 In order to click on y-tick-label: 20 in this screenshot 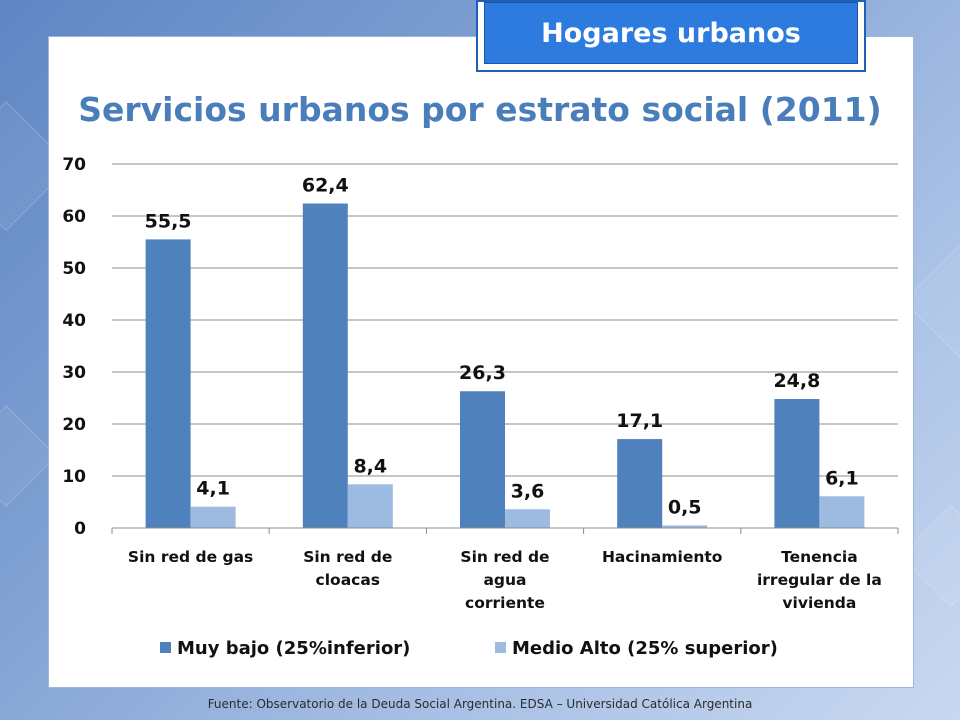, I will do `click(74, 425)`.